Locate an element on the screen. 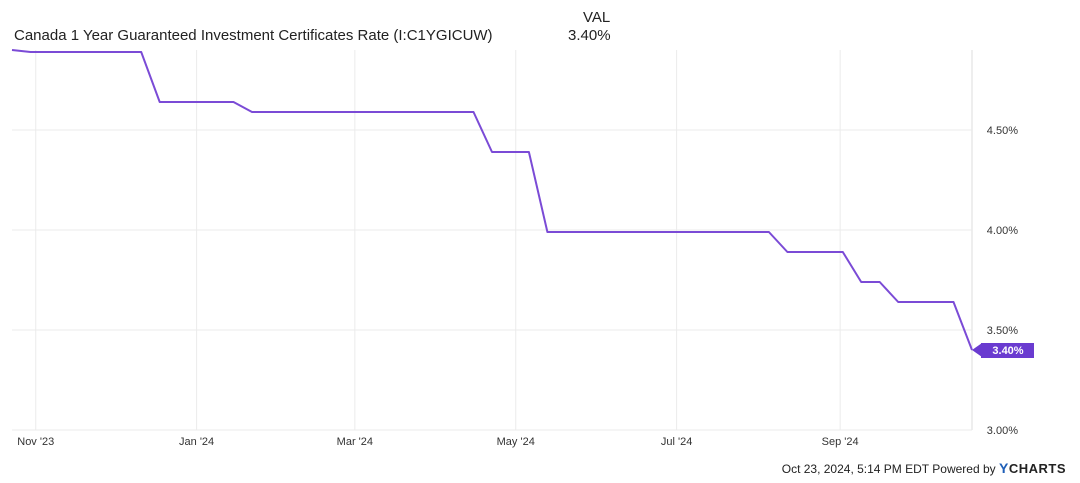 This screenshot has width=1080, height=483. x-tick-label: Jul '24 is located at coordinates (676, 442).